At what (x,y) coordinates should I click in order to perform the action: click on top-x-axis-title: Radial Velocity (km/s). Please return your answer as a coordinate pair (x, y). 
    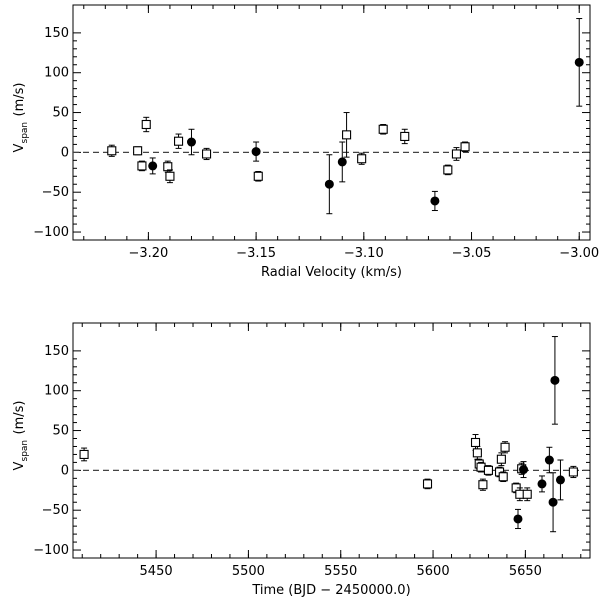
    Looking at the image, I should click on (331, 272).